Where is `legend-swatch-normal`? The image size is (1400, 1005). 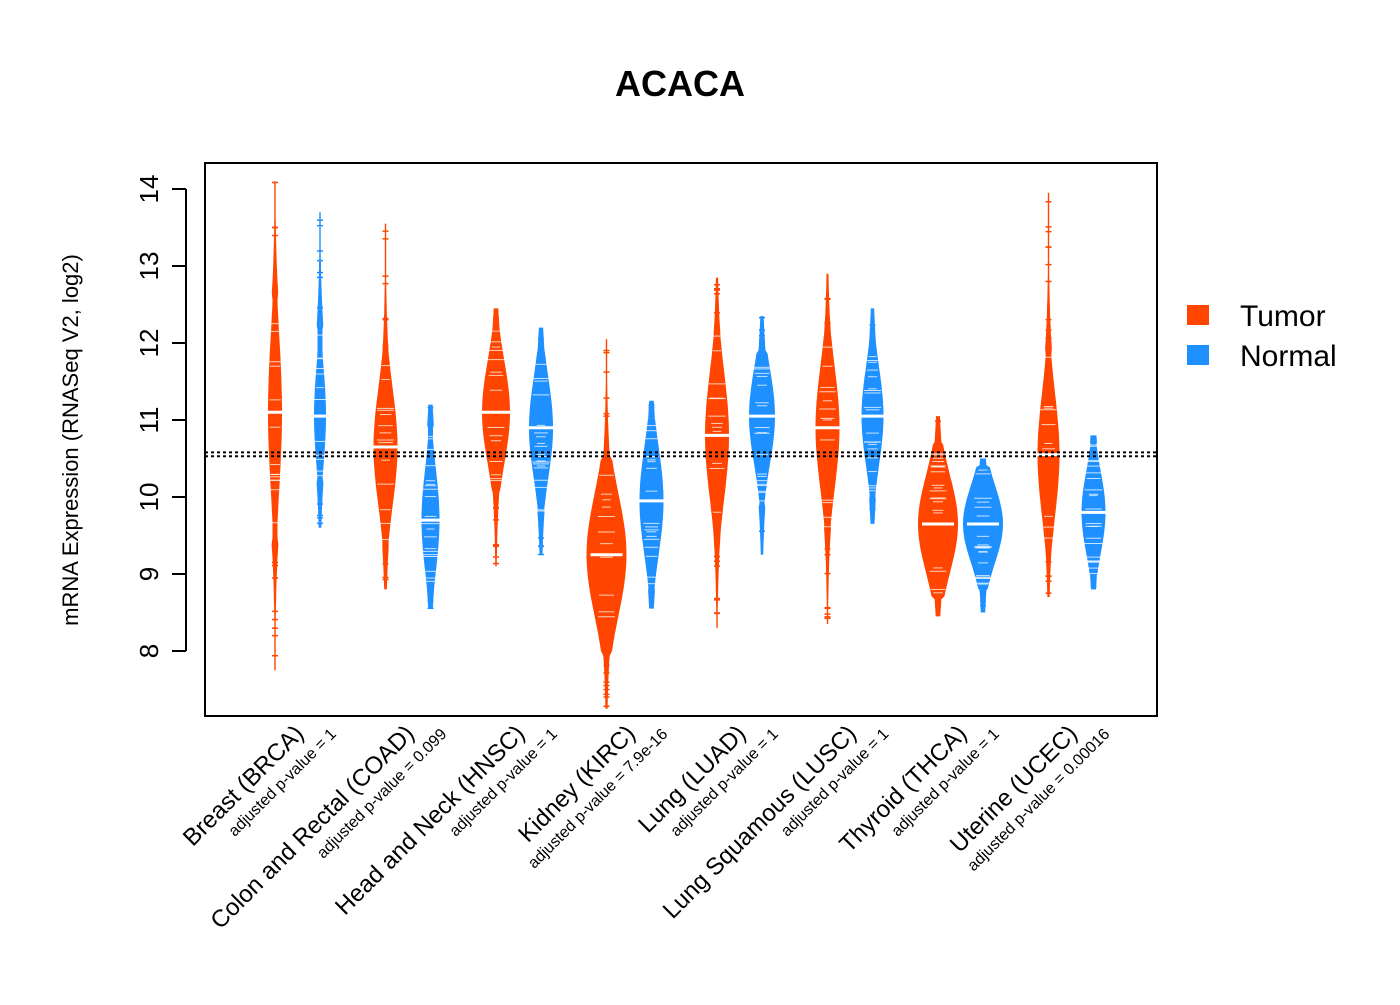 legend-swatch-normal is located at coordinates (1198, 355).